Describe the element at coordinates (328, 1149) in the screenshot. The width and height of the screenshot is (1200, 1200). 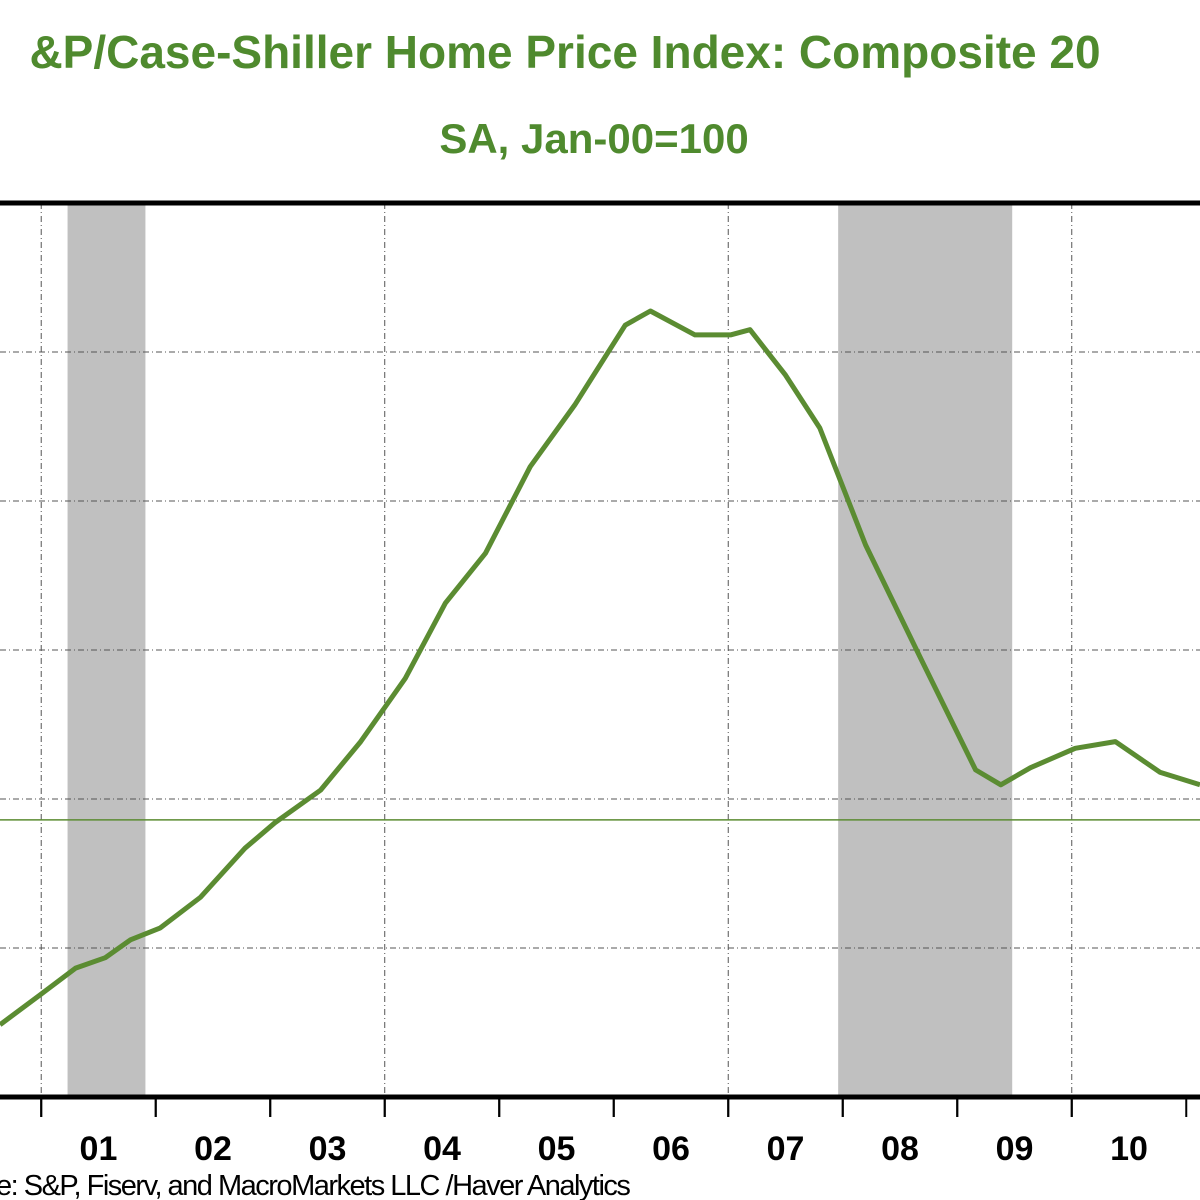
I see `x-tick-label: 03` at that location.